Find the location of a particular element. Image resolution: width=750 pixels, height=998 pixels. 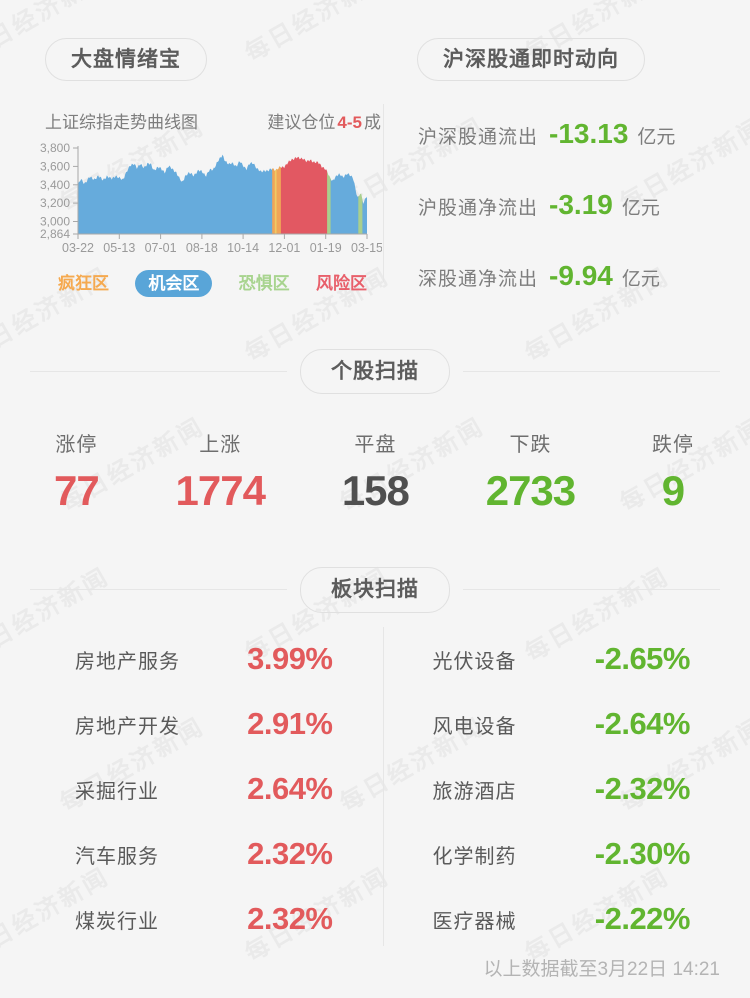

chart-legend: 疯狂区 机会区 恐惧区 风险区 is located at coordinates (212, 284).